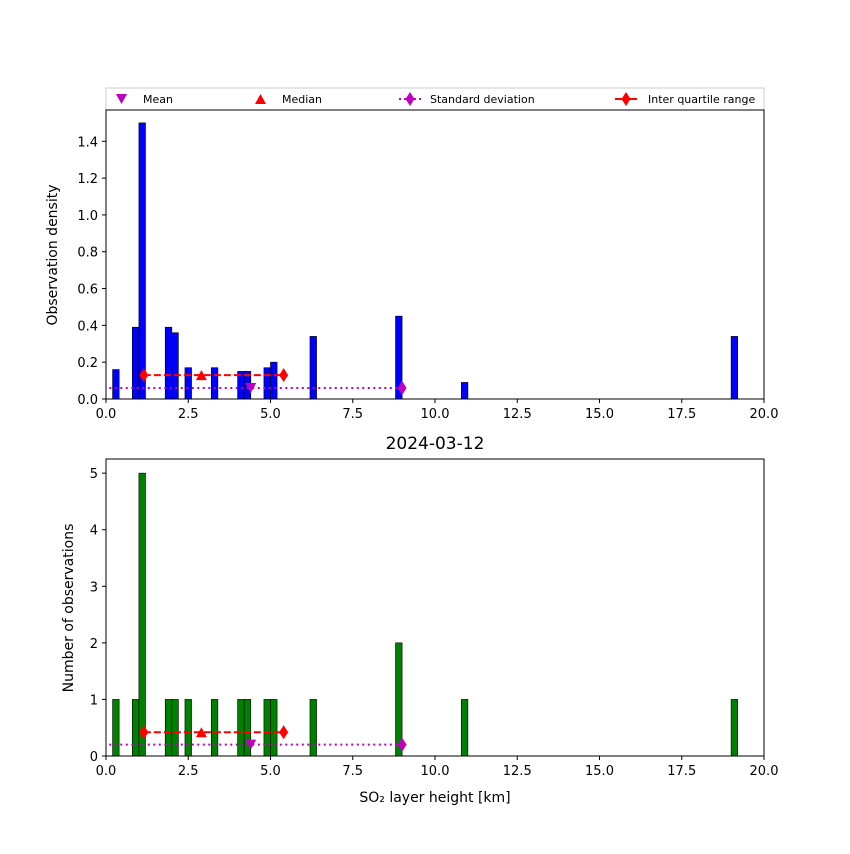  Describe the element at coordinates (106, 414) in the screenshot. I see `top-xtick-label: 0.0` at that location.